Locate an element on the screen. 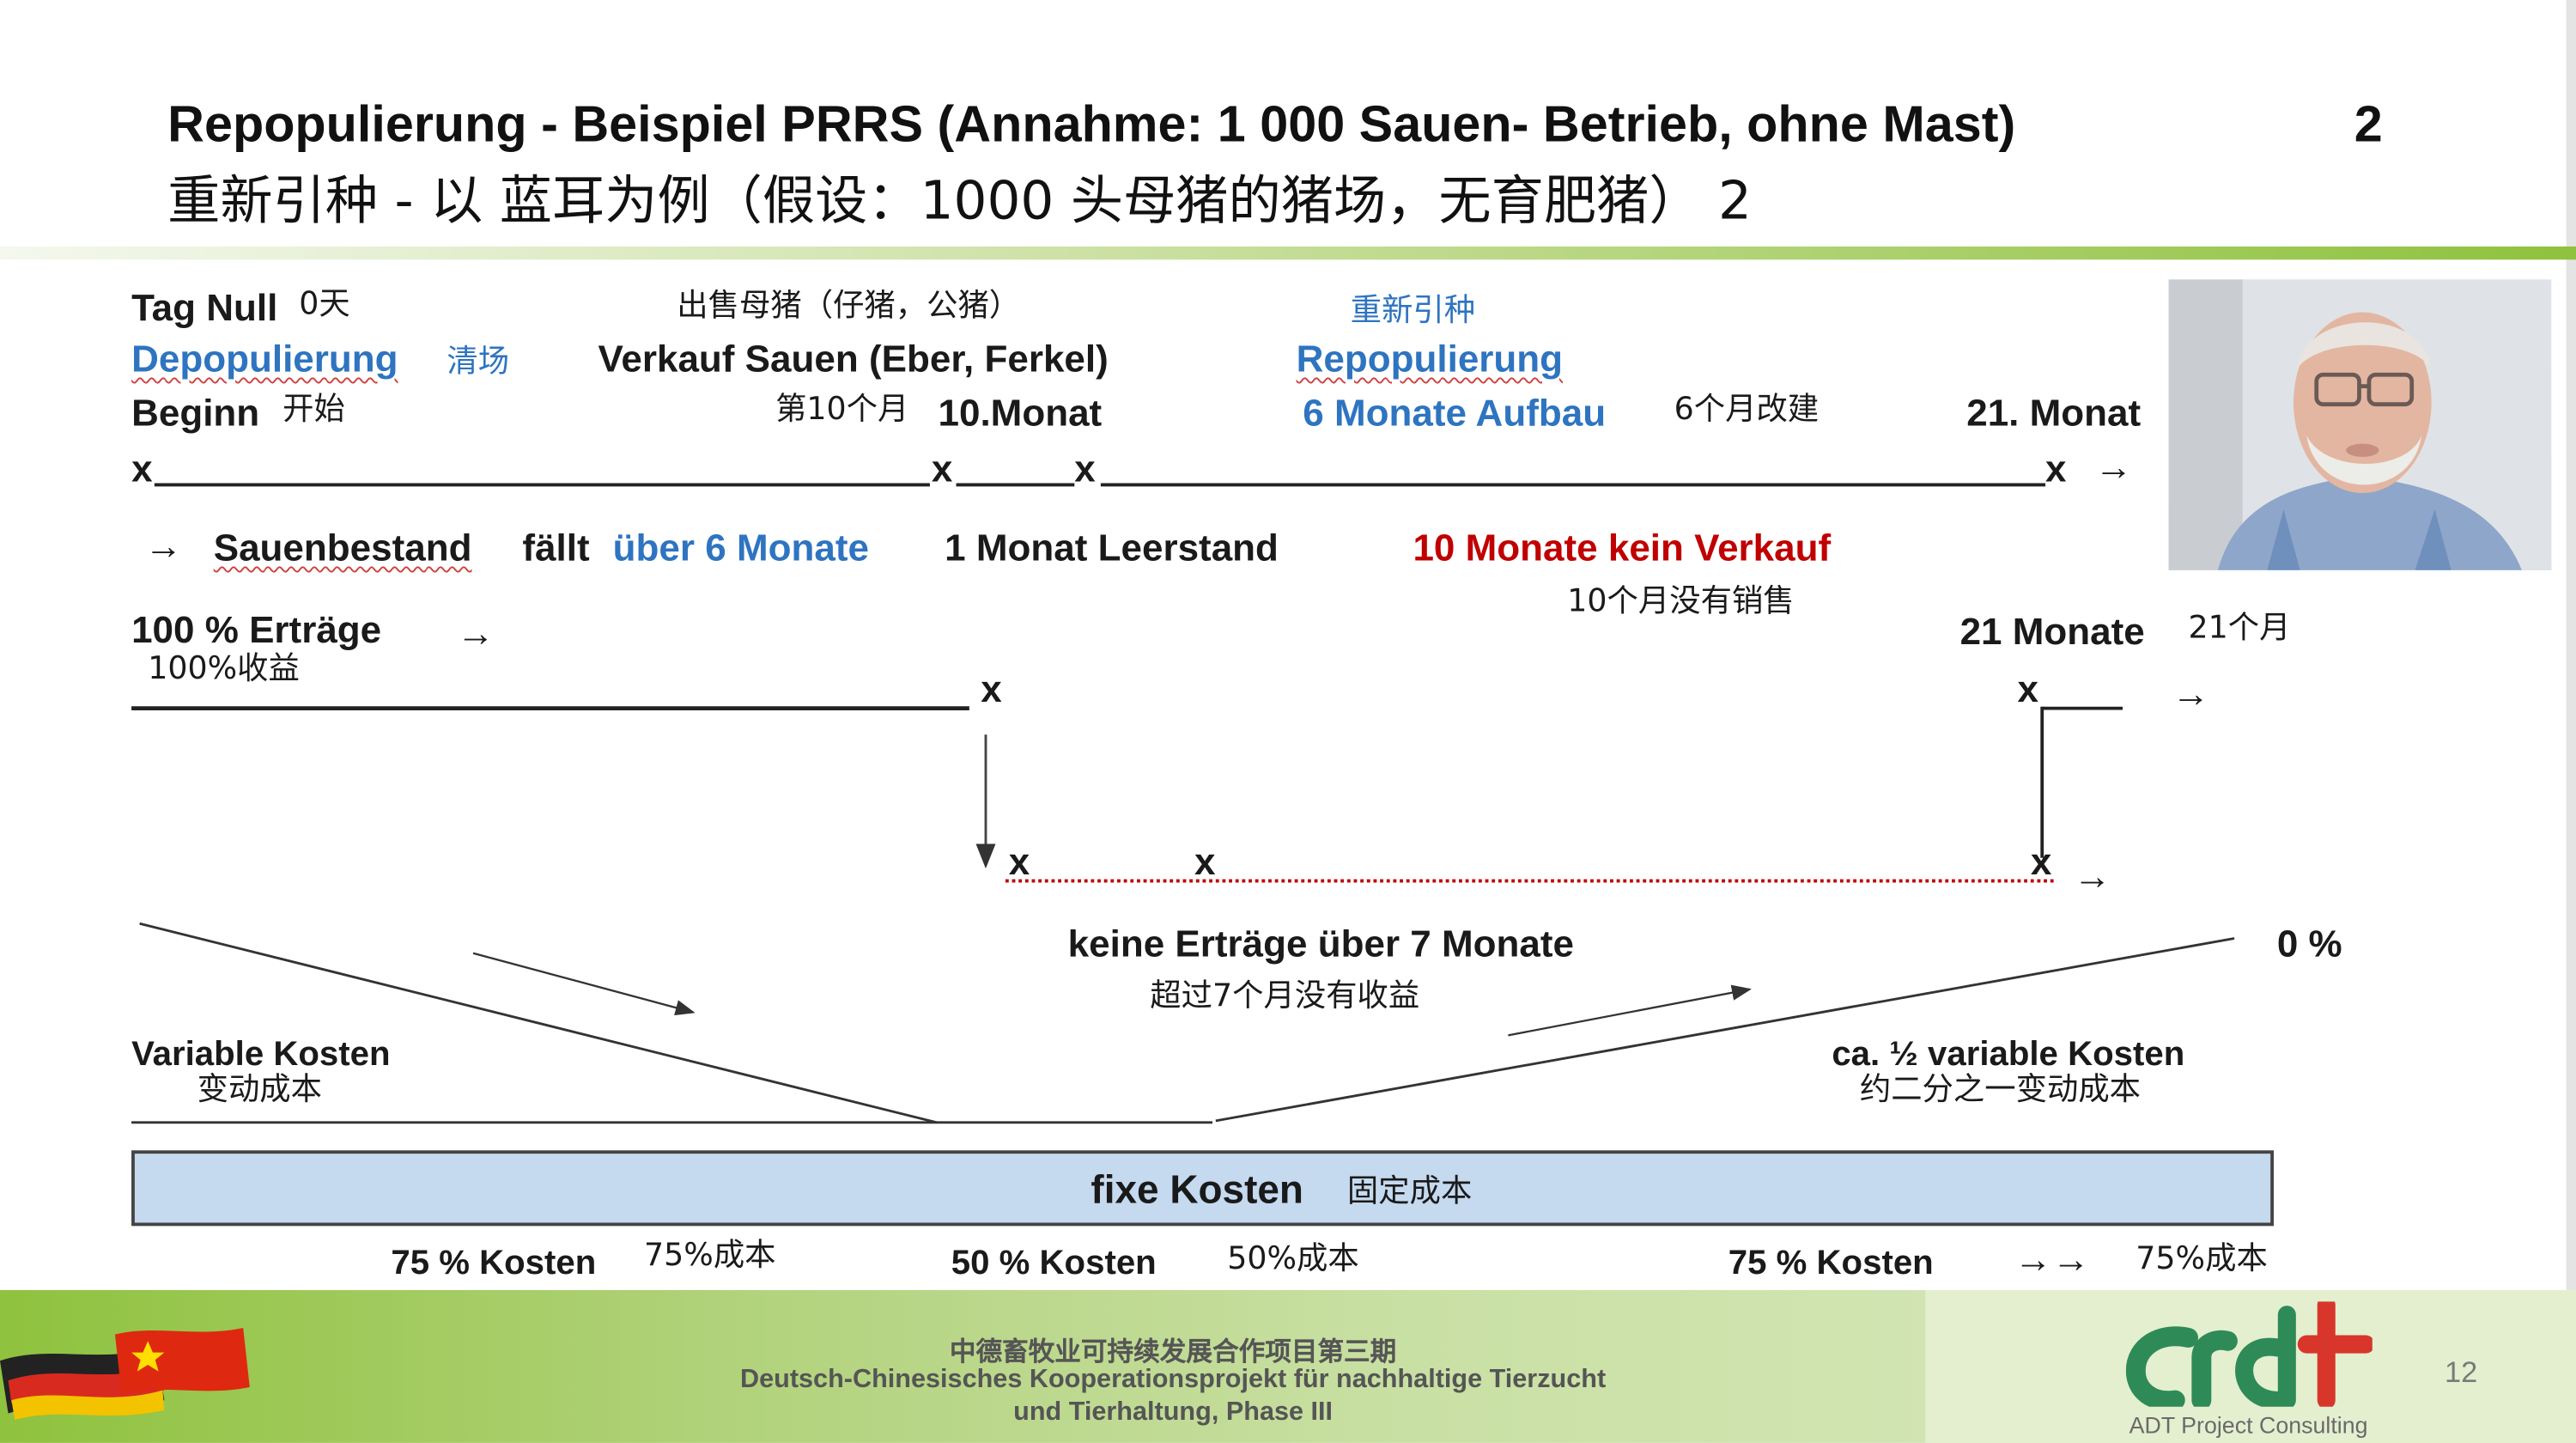  page-number: 12 is located at coordinates (2461, 1372).